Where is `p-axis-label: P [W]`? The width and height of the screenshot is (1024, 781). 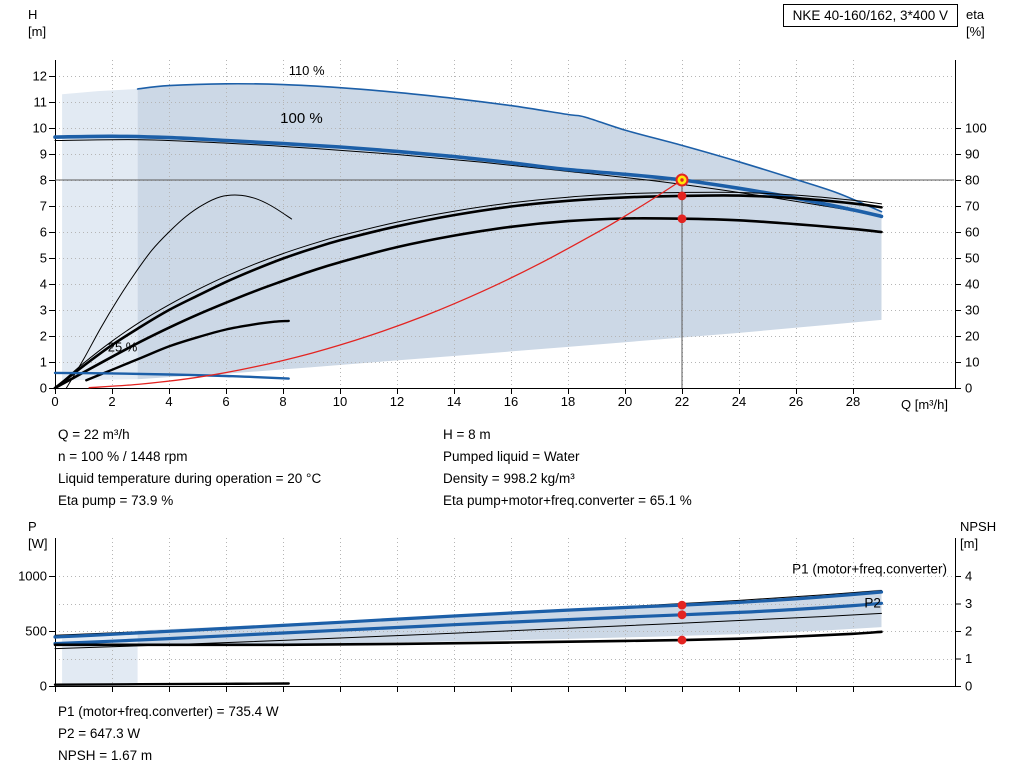 p-axis-label: P [W] is located at coordinates (38, 535).